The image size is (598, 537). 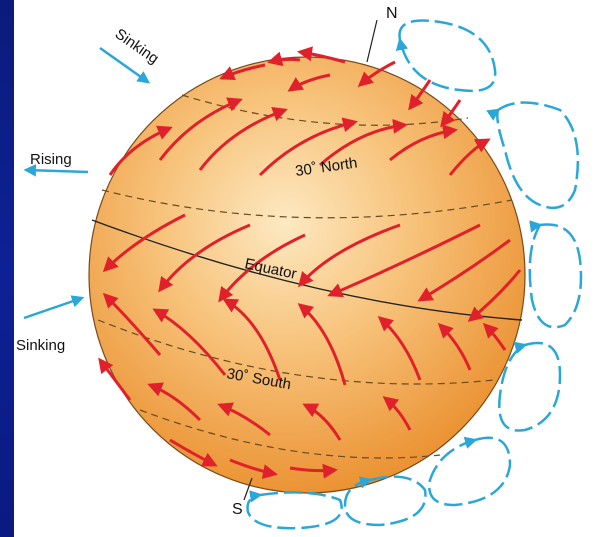 I want to click on polar-cell-south, so click(x=385, y=502).